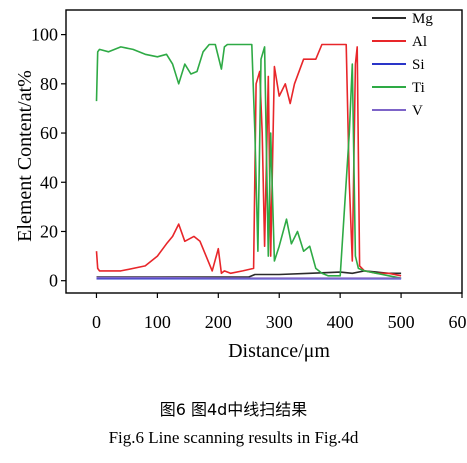 The width and height of the screenshot is (467, 463). Describe the element at coordinates (157, 322) in the screenshot. I see `x-tick-label: 100` at that location.